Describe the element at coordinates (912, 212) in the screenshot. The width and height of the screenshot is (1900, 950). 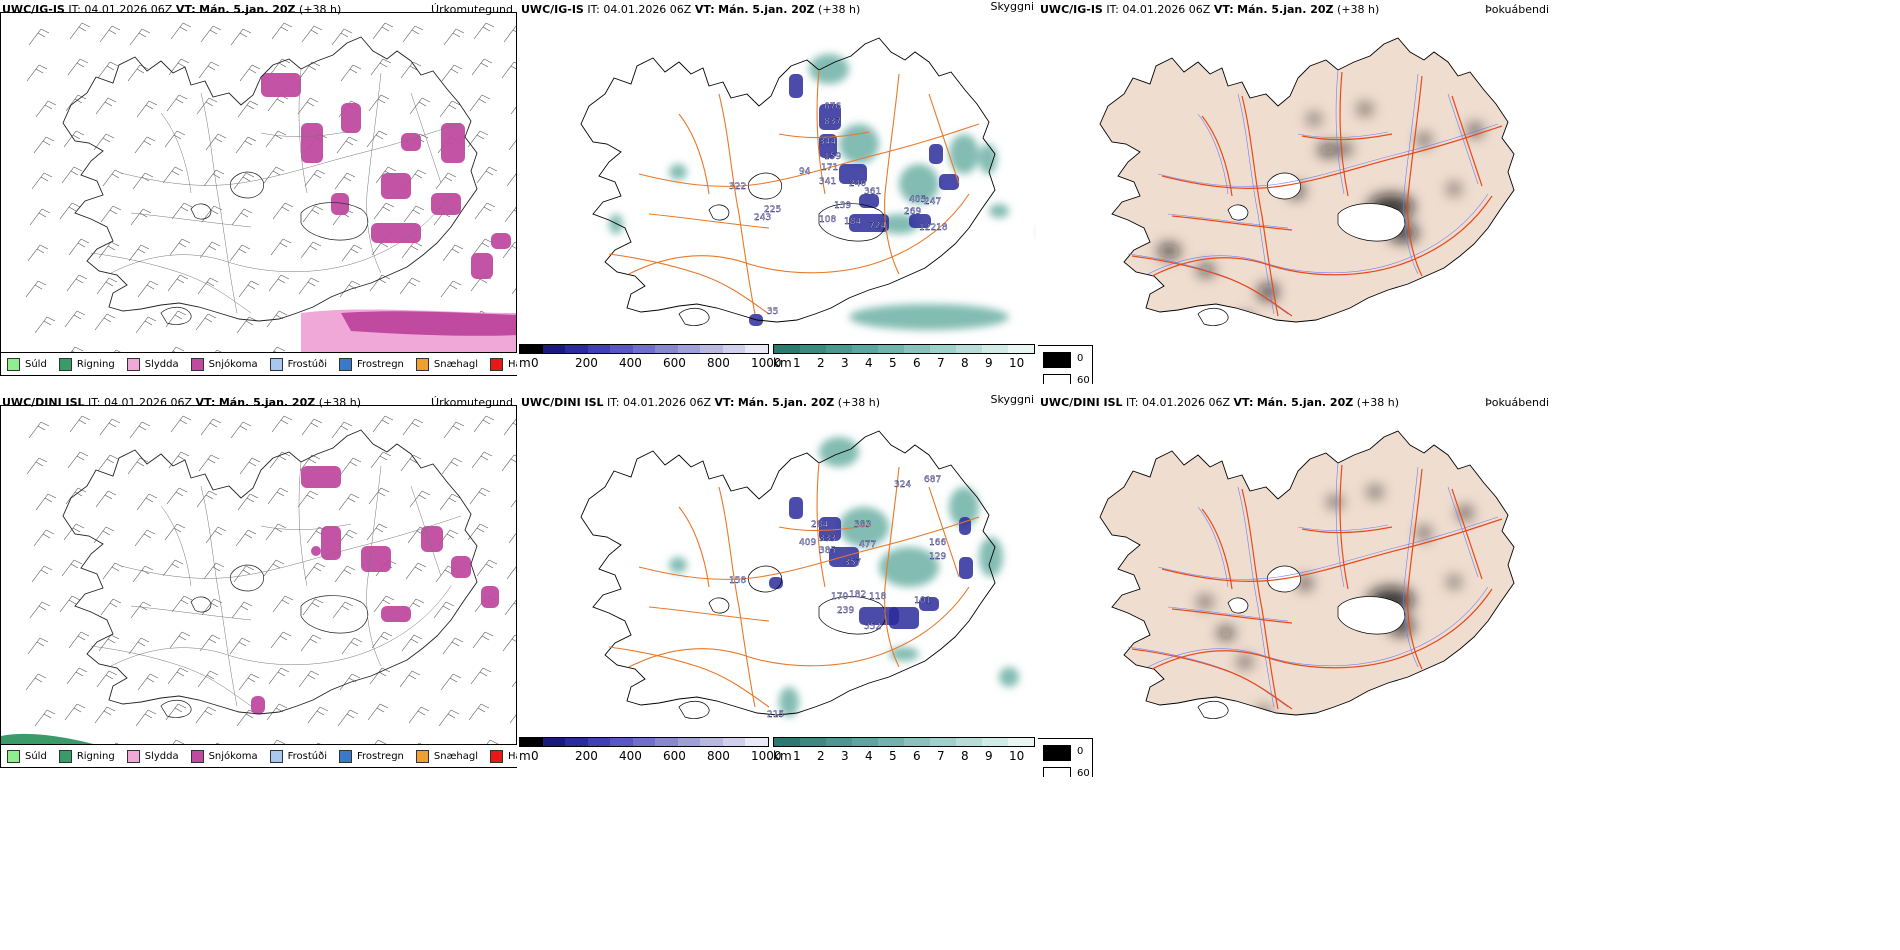
I see `visibility-label: 269` at that location.